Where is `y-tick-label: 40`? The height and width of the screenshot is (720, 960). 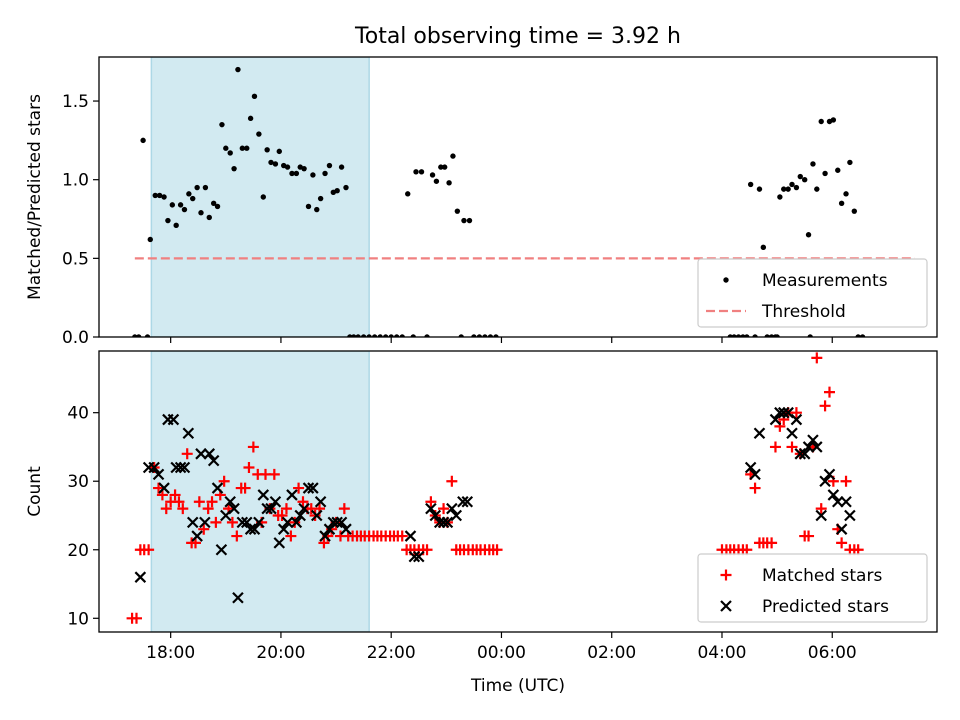 y-tick-label: 40 is located at coordinates (78, 414).